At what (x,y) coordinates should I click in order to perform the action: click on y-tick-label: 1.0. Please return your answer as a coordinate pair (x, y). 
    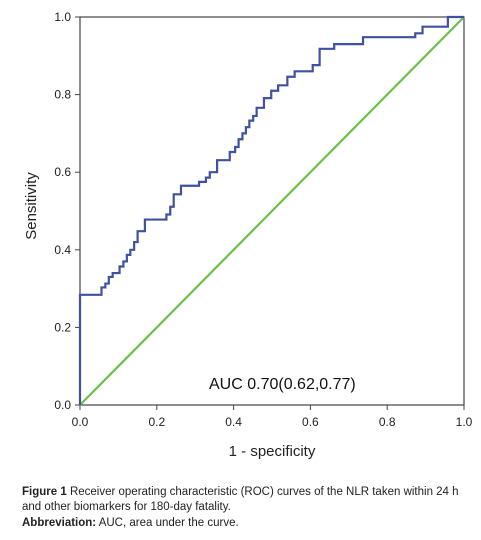
    Looking at the image, I should click on (62, 17).